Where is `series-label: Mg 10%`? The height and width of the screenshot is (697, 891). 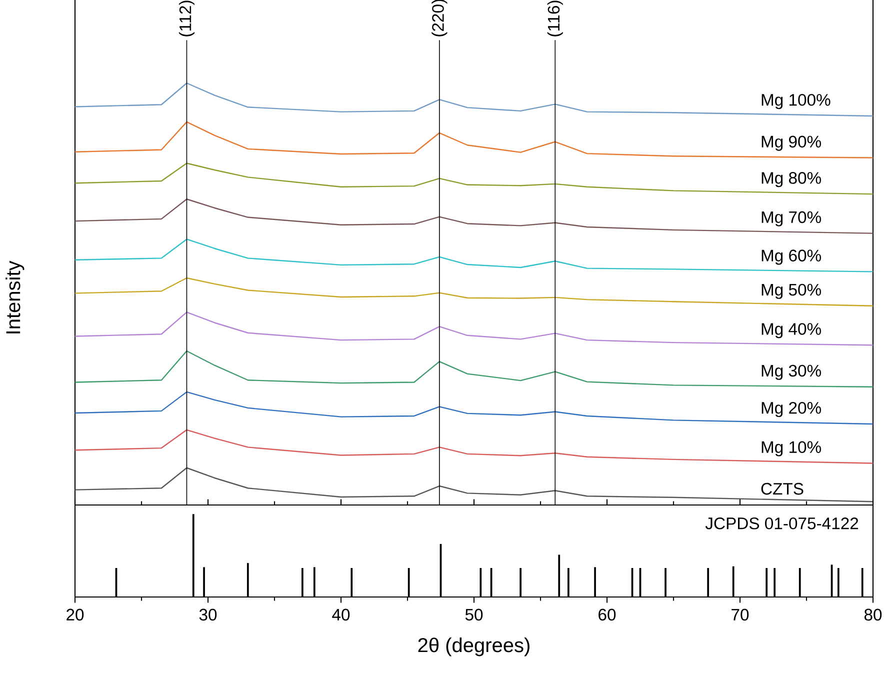 series-label: Mg 10% is located at coordinates (792, 448).